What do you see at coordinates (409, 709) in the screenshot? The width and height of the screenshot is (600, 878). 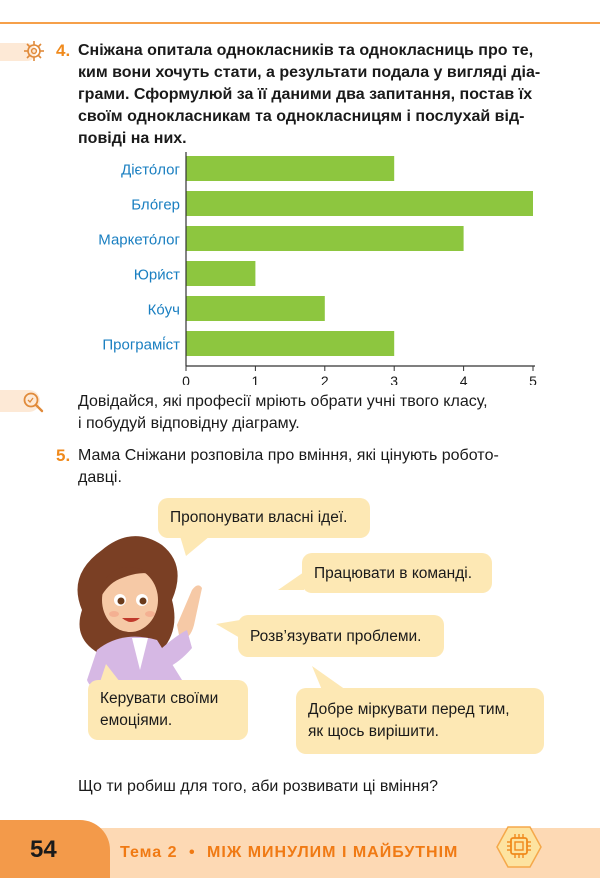 I see `bubble-text: Добре міркувати перед тим,` at bounding box center [409, 709].